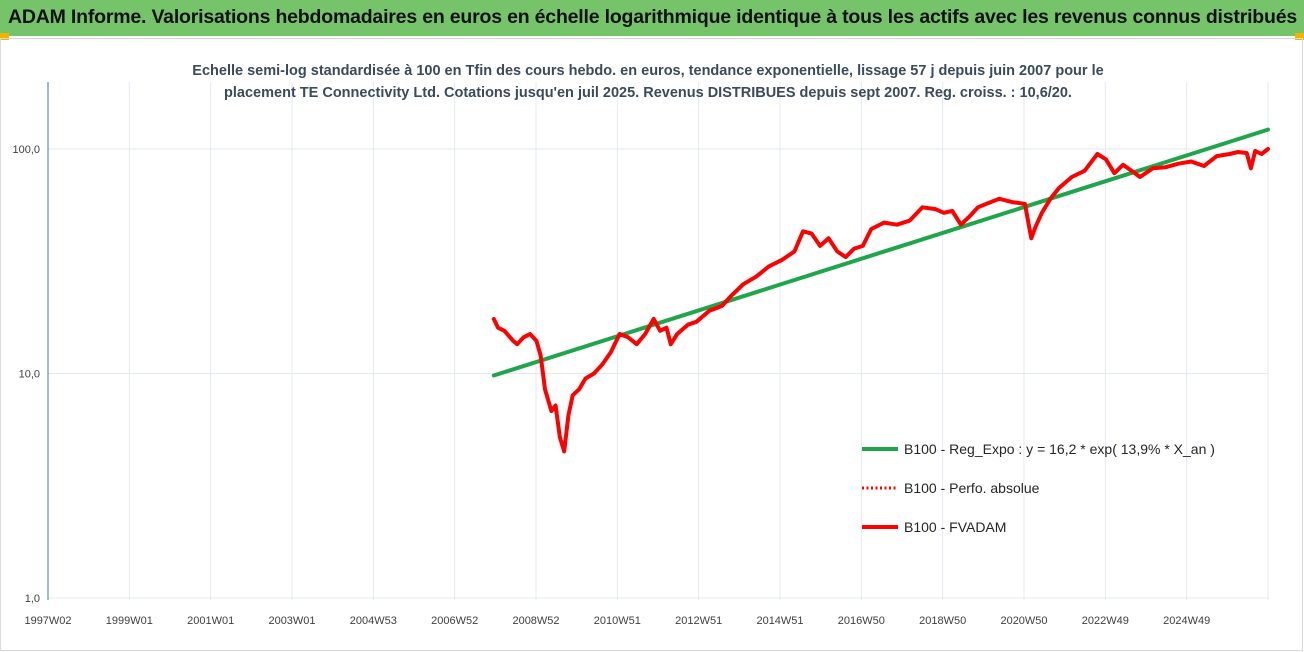 This screenshot has height=652, width=1304. I want to click on x-tick-label: 2010W51, so click(617, 621).